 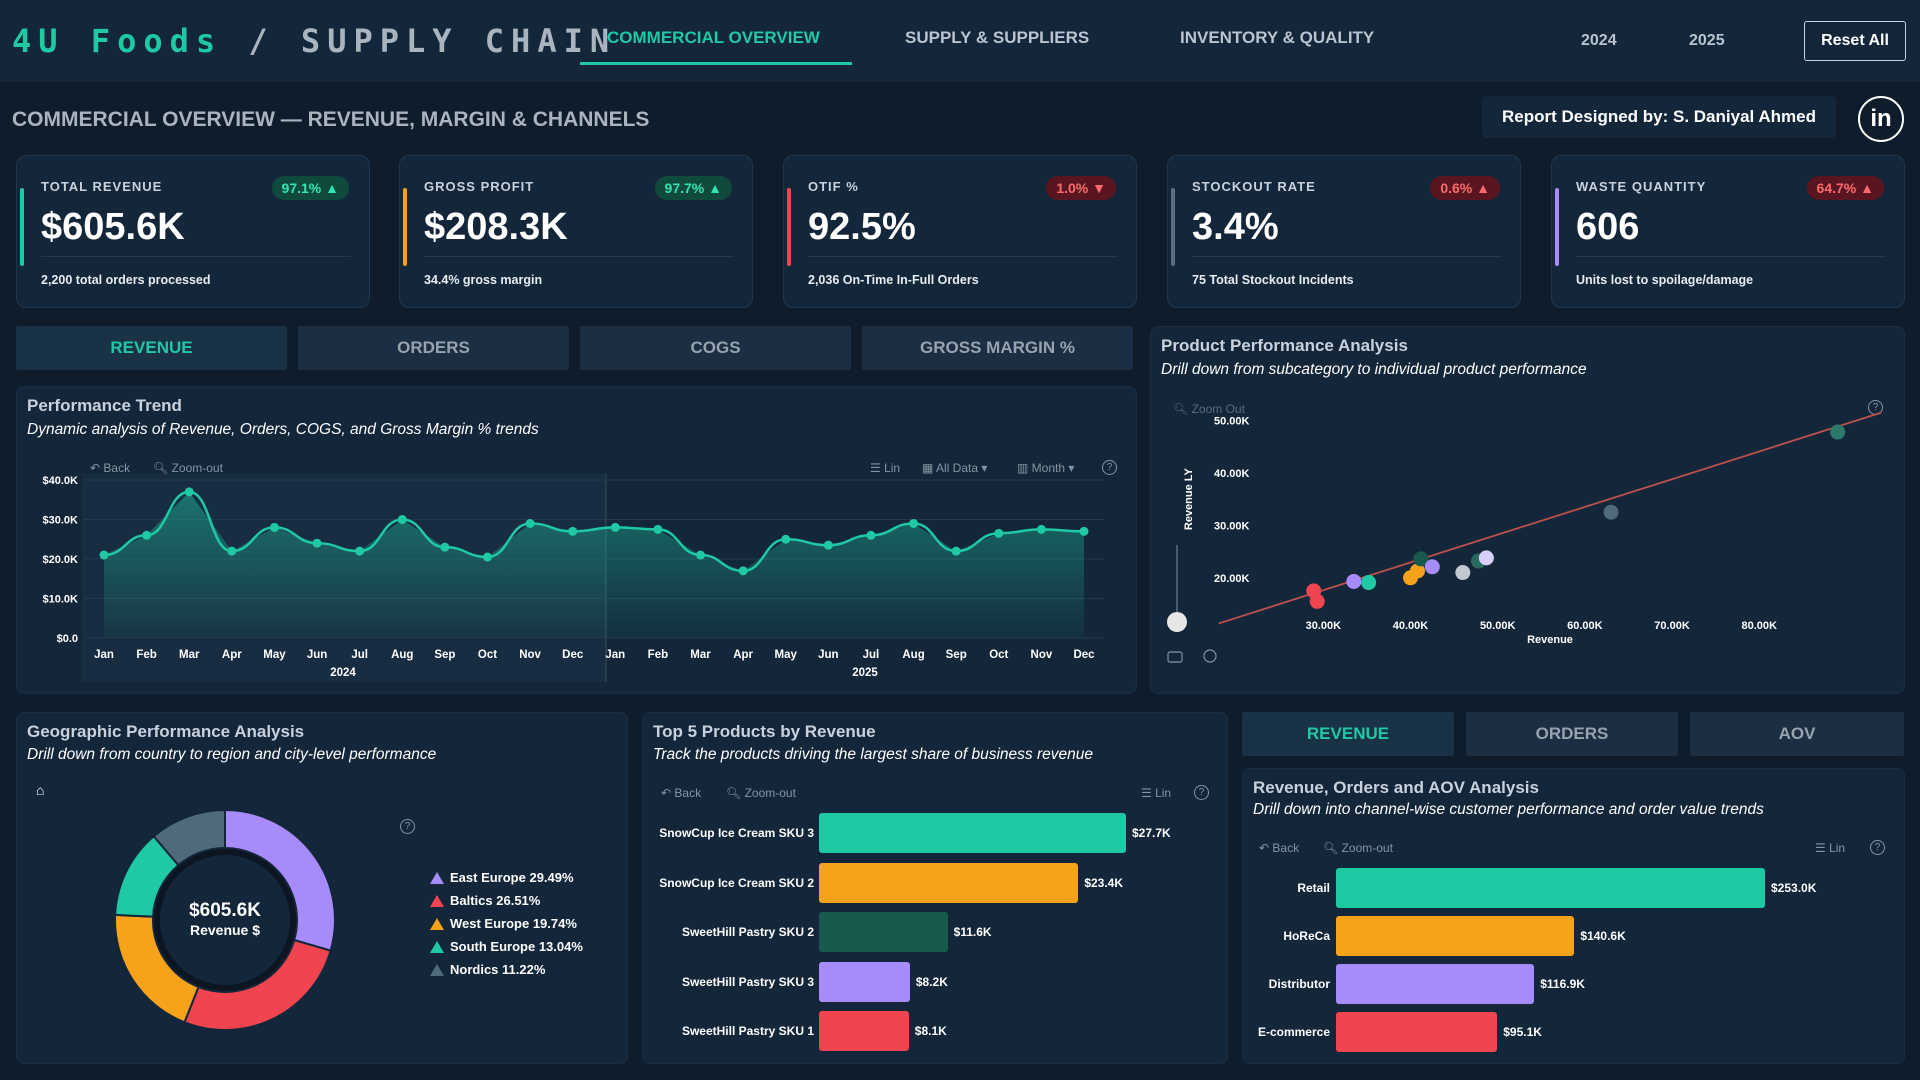 What do you see at coordinates (1830, 848) in the screenshot?
I see `channel-lin-button: ☰ Lin` at bounding box center [1830, 848].